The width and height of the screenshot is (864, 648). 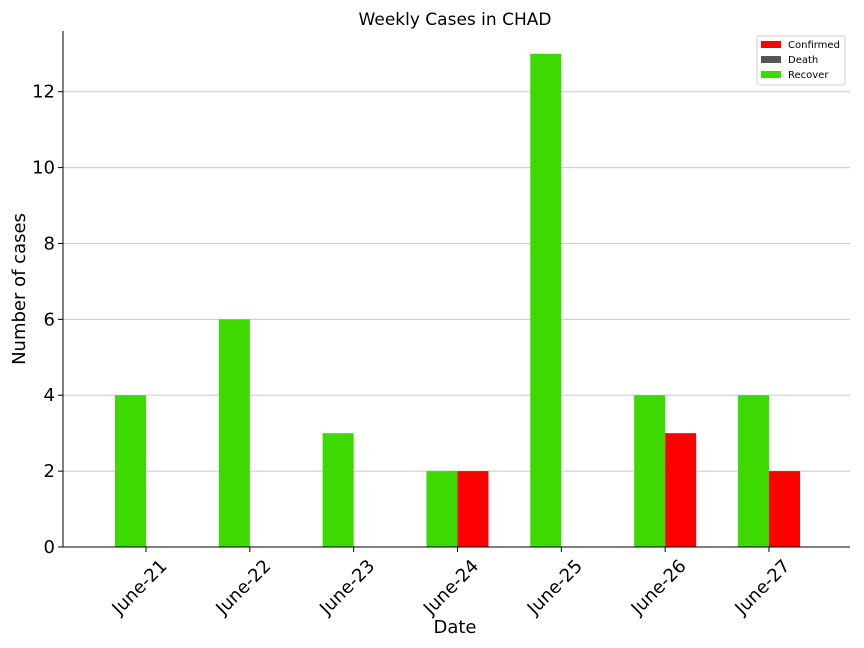 What do you see at coordinates (454, 627) in the screenshot?
I see `x-axis-title: Date` at bounding box center [454, 627].